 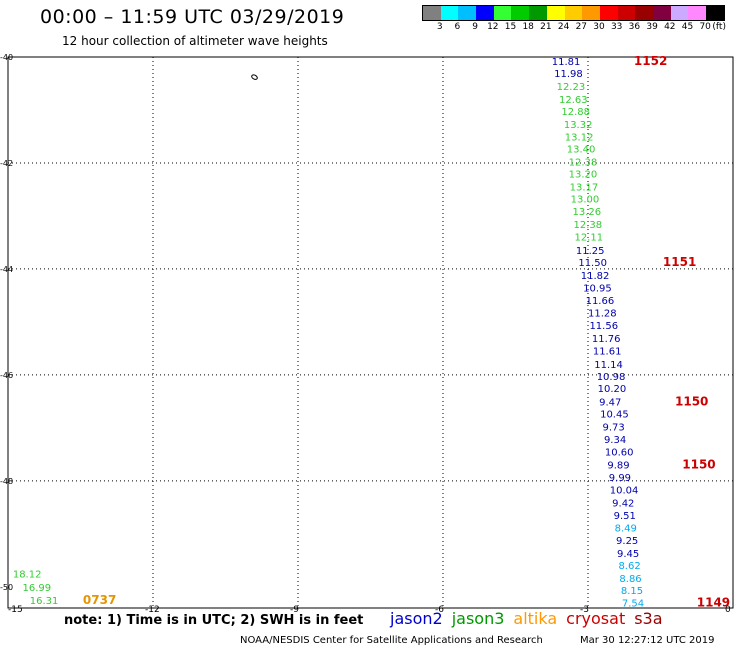 I want to click on wave-height-value: 9.89, so click(x=618, y=465).